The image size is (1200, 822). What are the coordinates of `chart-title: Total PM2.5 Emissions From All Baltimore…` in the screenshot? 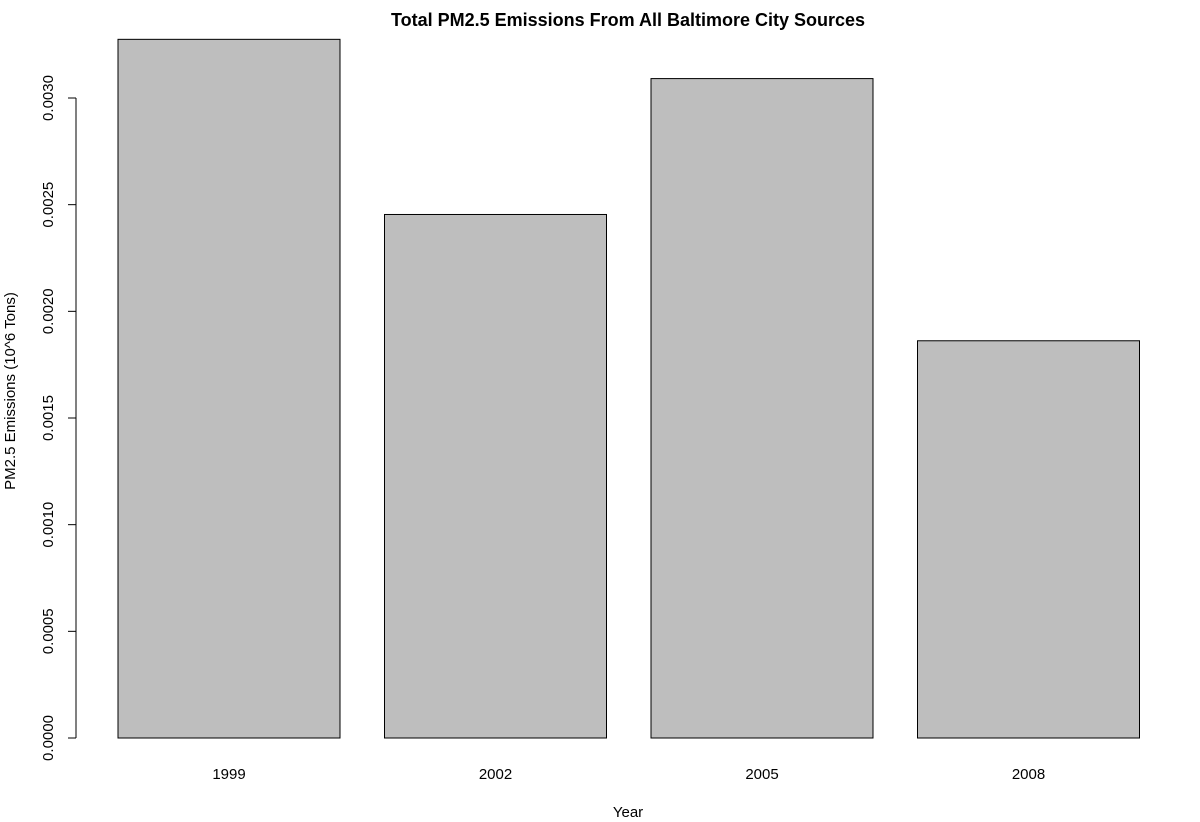 It's located at (628, 20).